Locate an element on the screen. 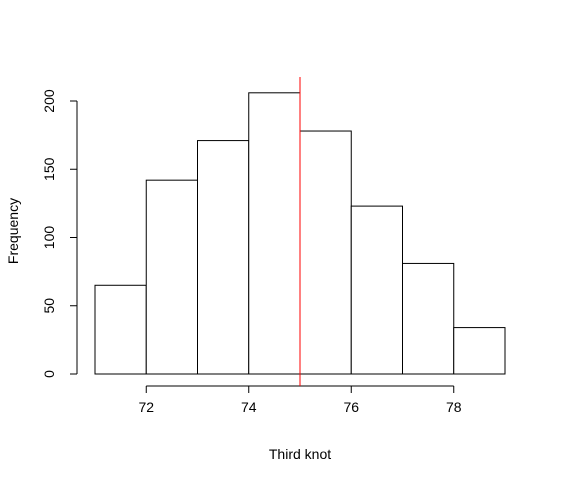 The height and width of the screenshot is (484, 562). y-tick-label: 0 is located at coordinates (49, 374).